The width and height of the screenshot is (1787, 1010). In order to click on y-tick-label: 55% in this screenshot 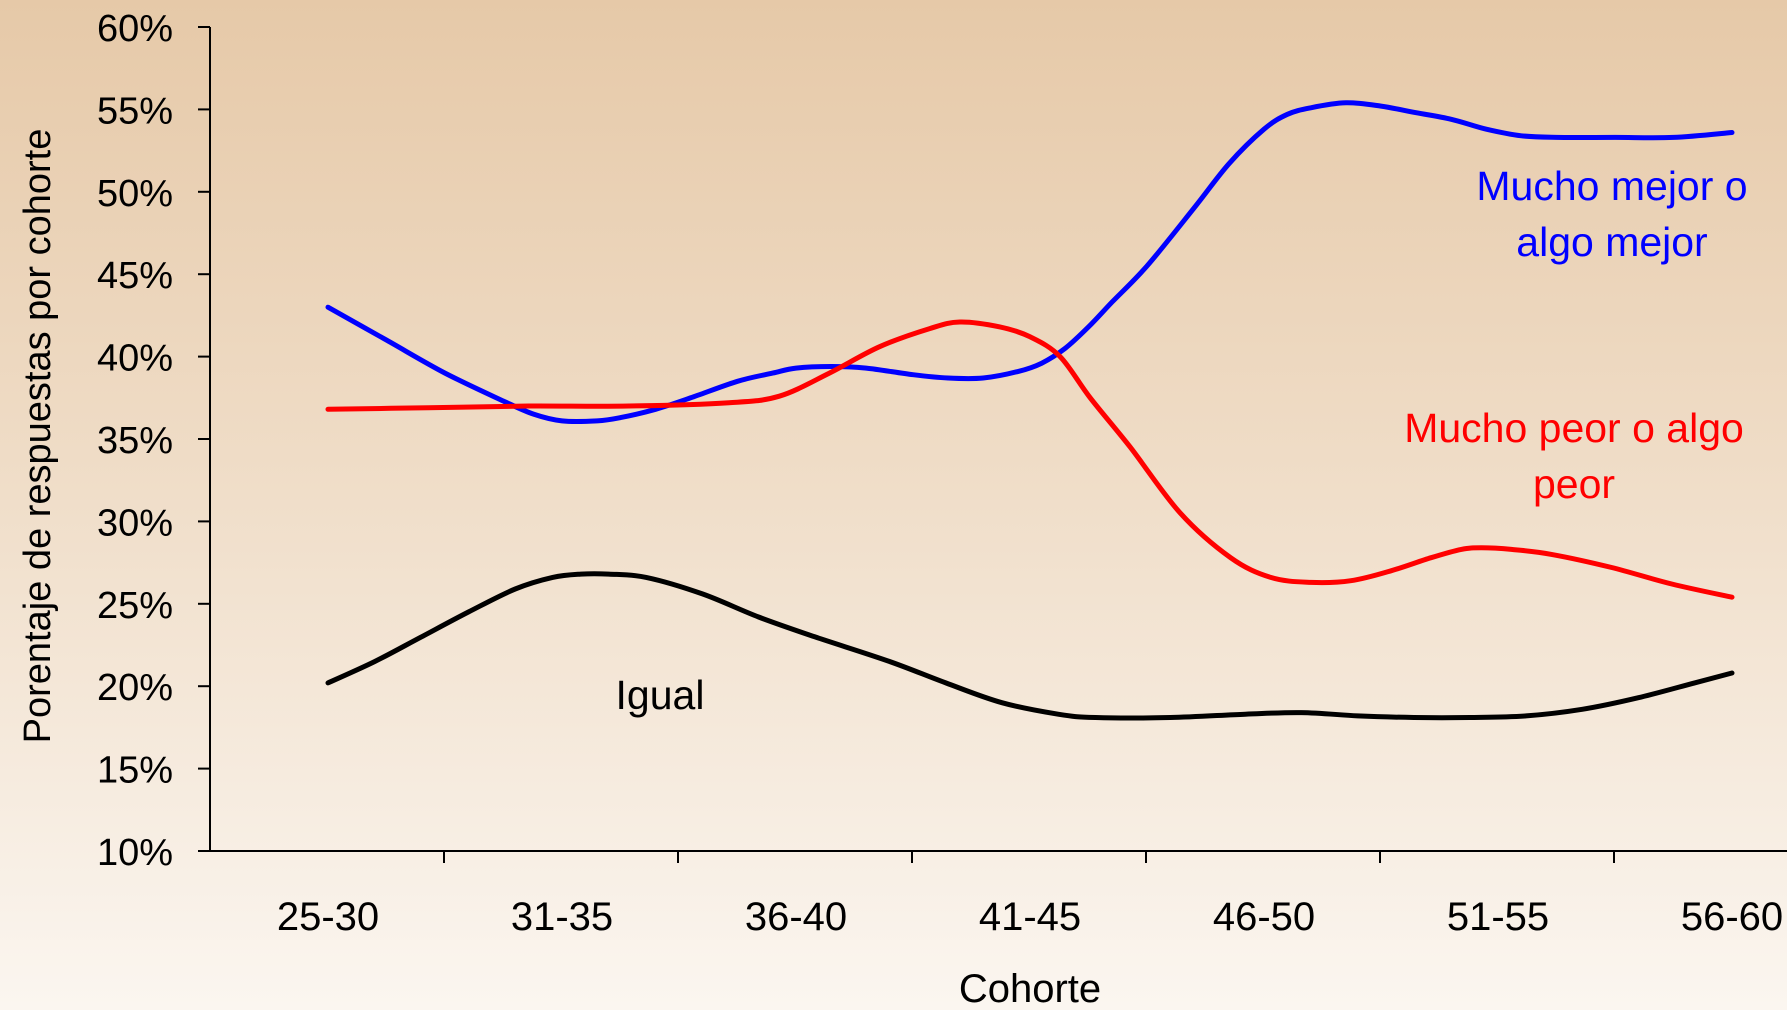, I will do `click(135, 111)`.